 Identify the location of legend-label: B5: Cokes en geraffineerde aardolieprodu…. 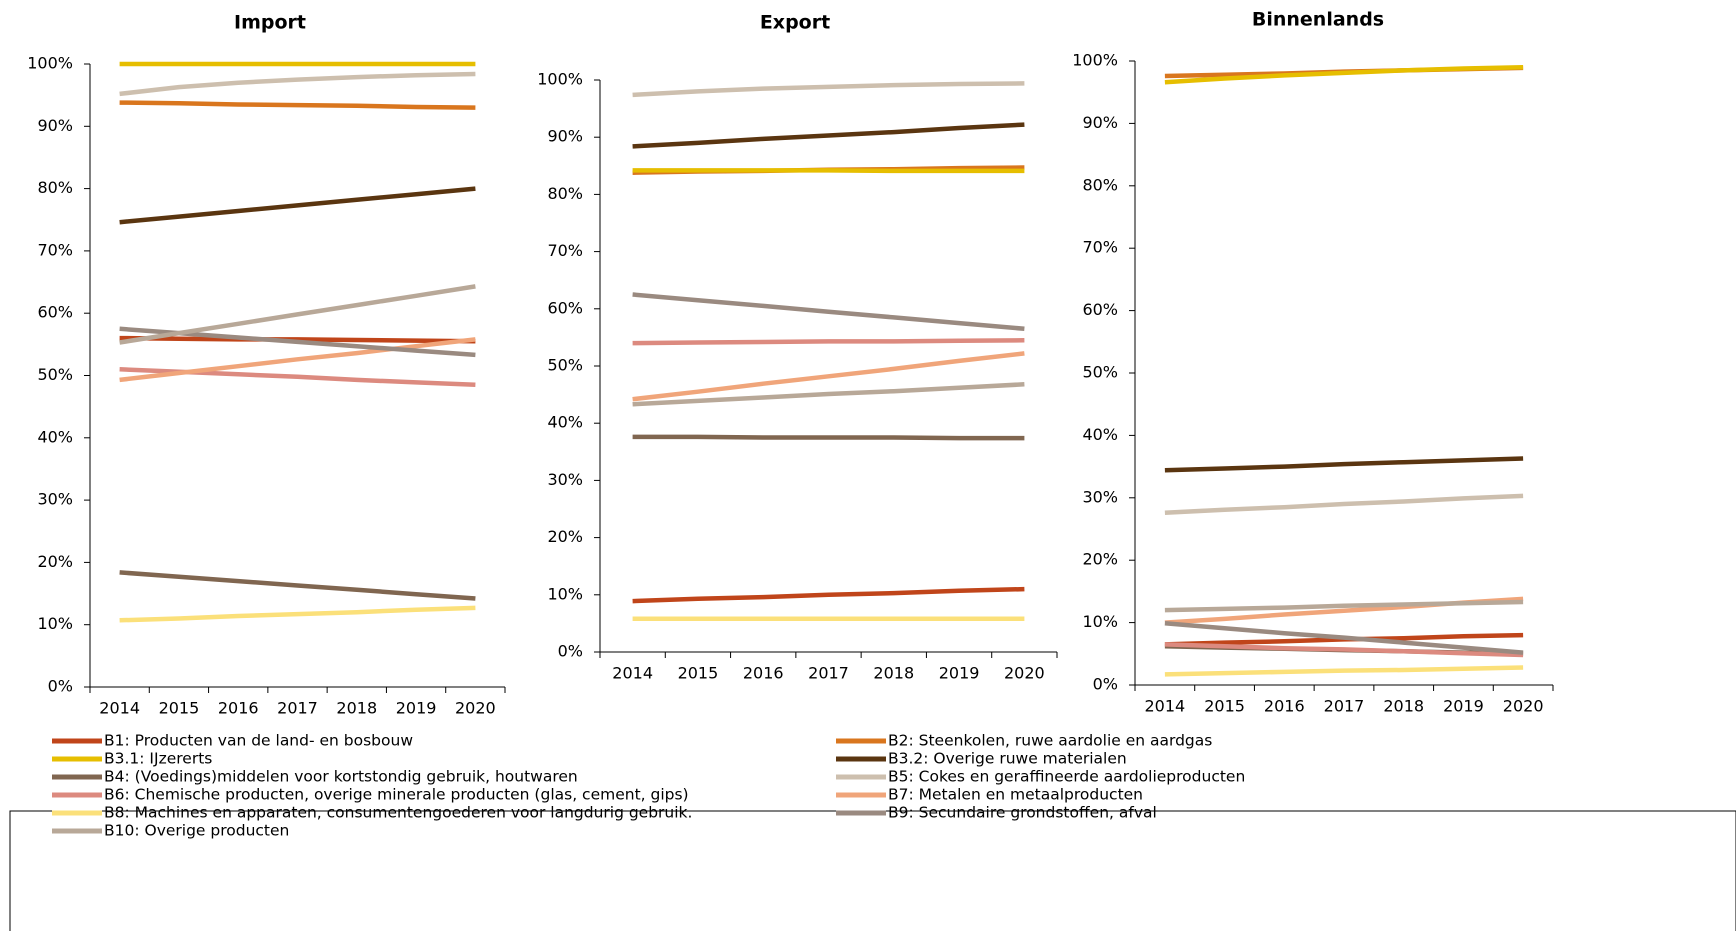
(1066, 777).